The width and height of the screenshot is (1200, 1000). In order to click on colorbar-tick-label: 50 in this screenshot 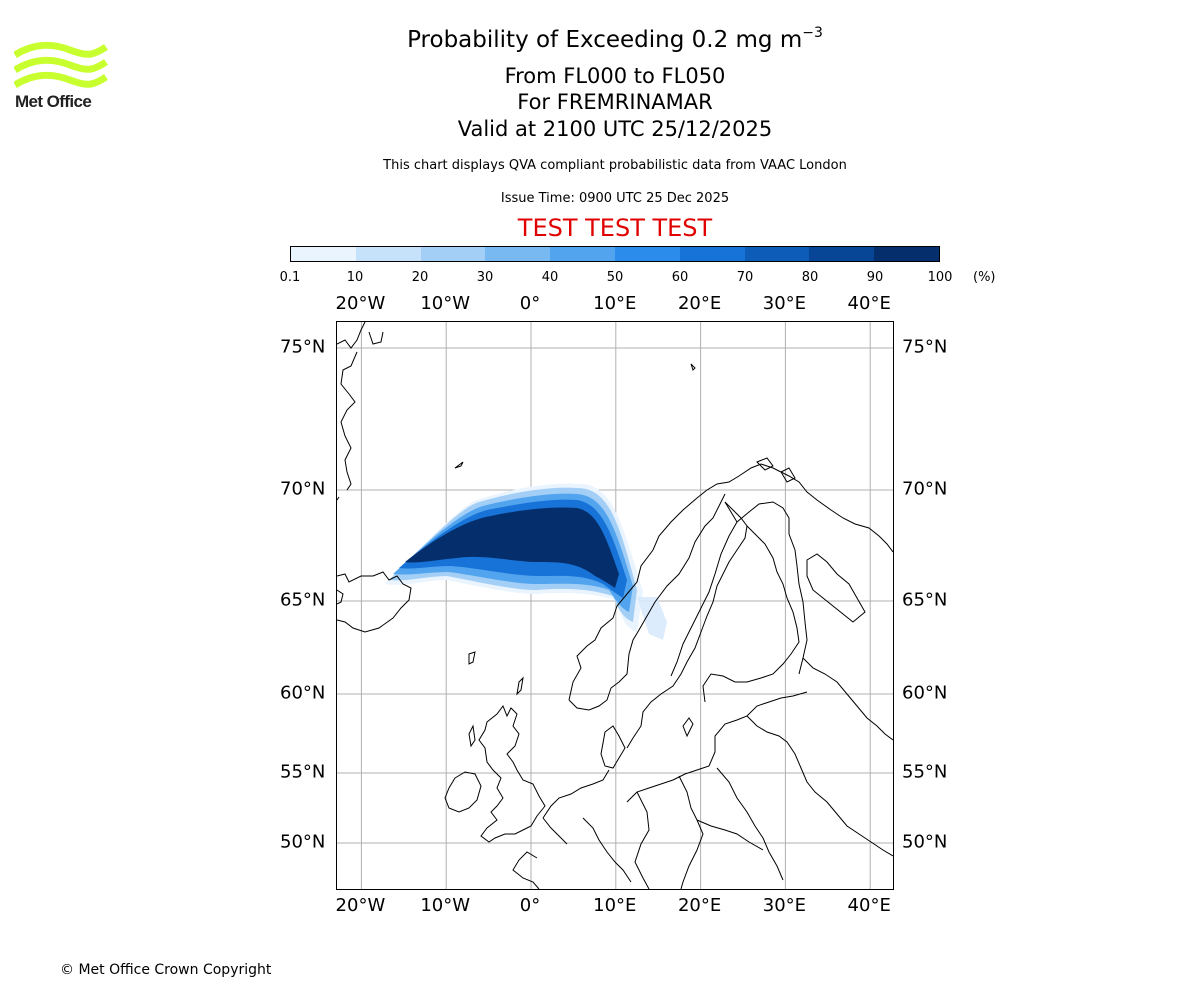, I will do `click(615, 277)`.